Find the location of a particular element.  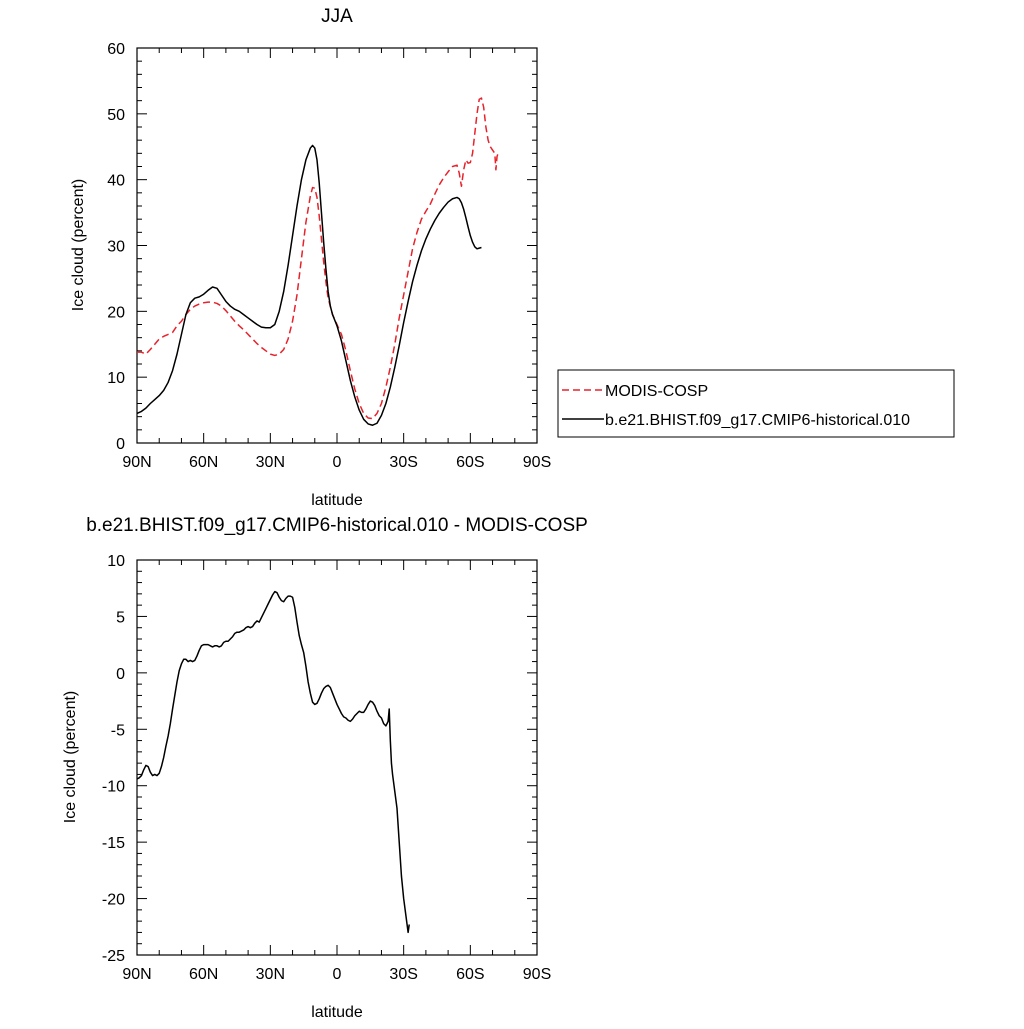

top-chart-title: JJA is located at coordinates (337, 16).